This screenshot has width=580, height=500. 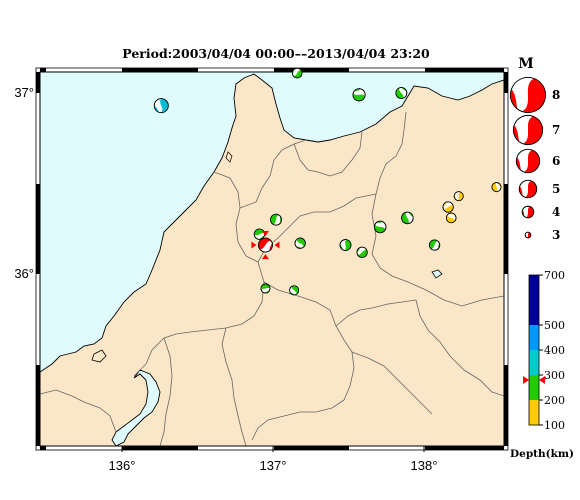 I want to click on lake-biwa, so click(x=136, y=407).